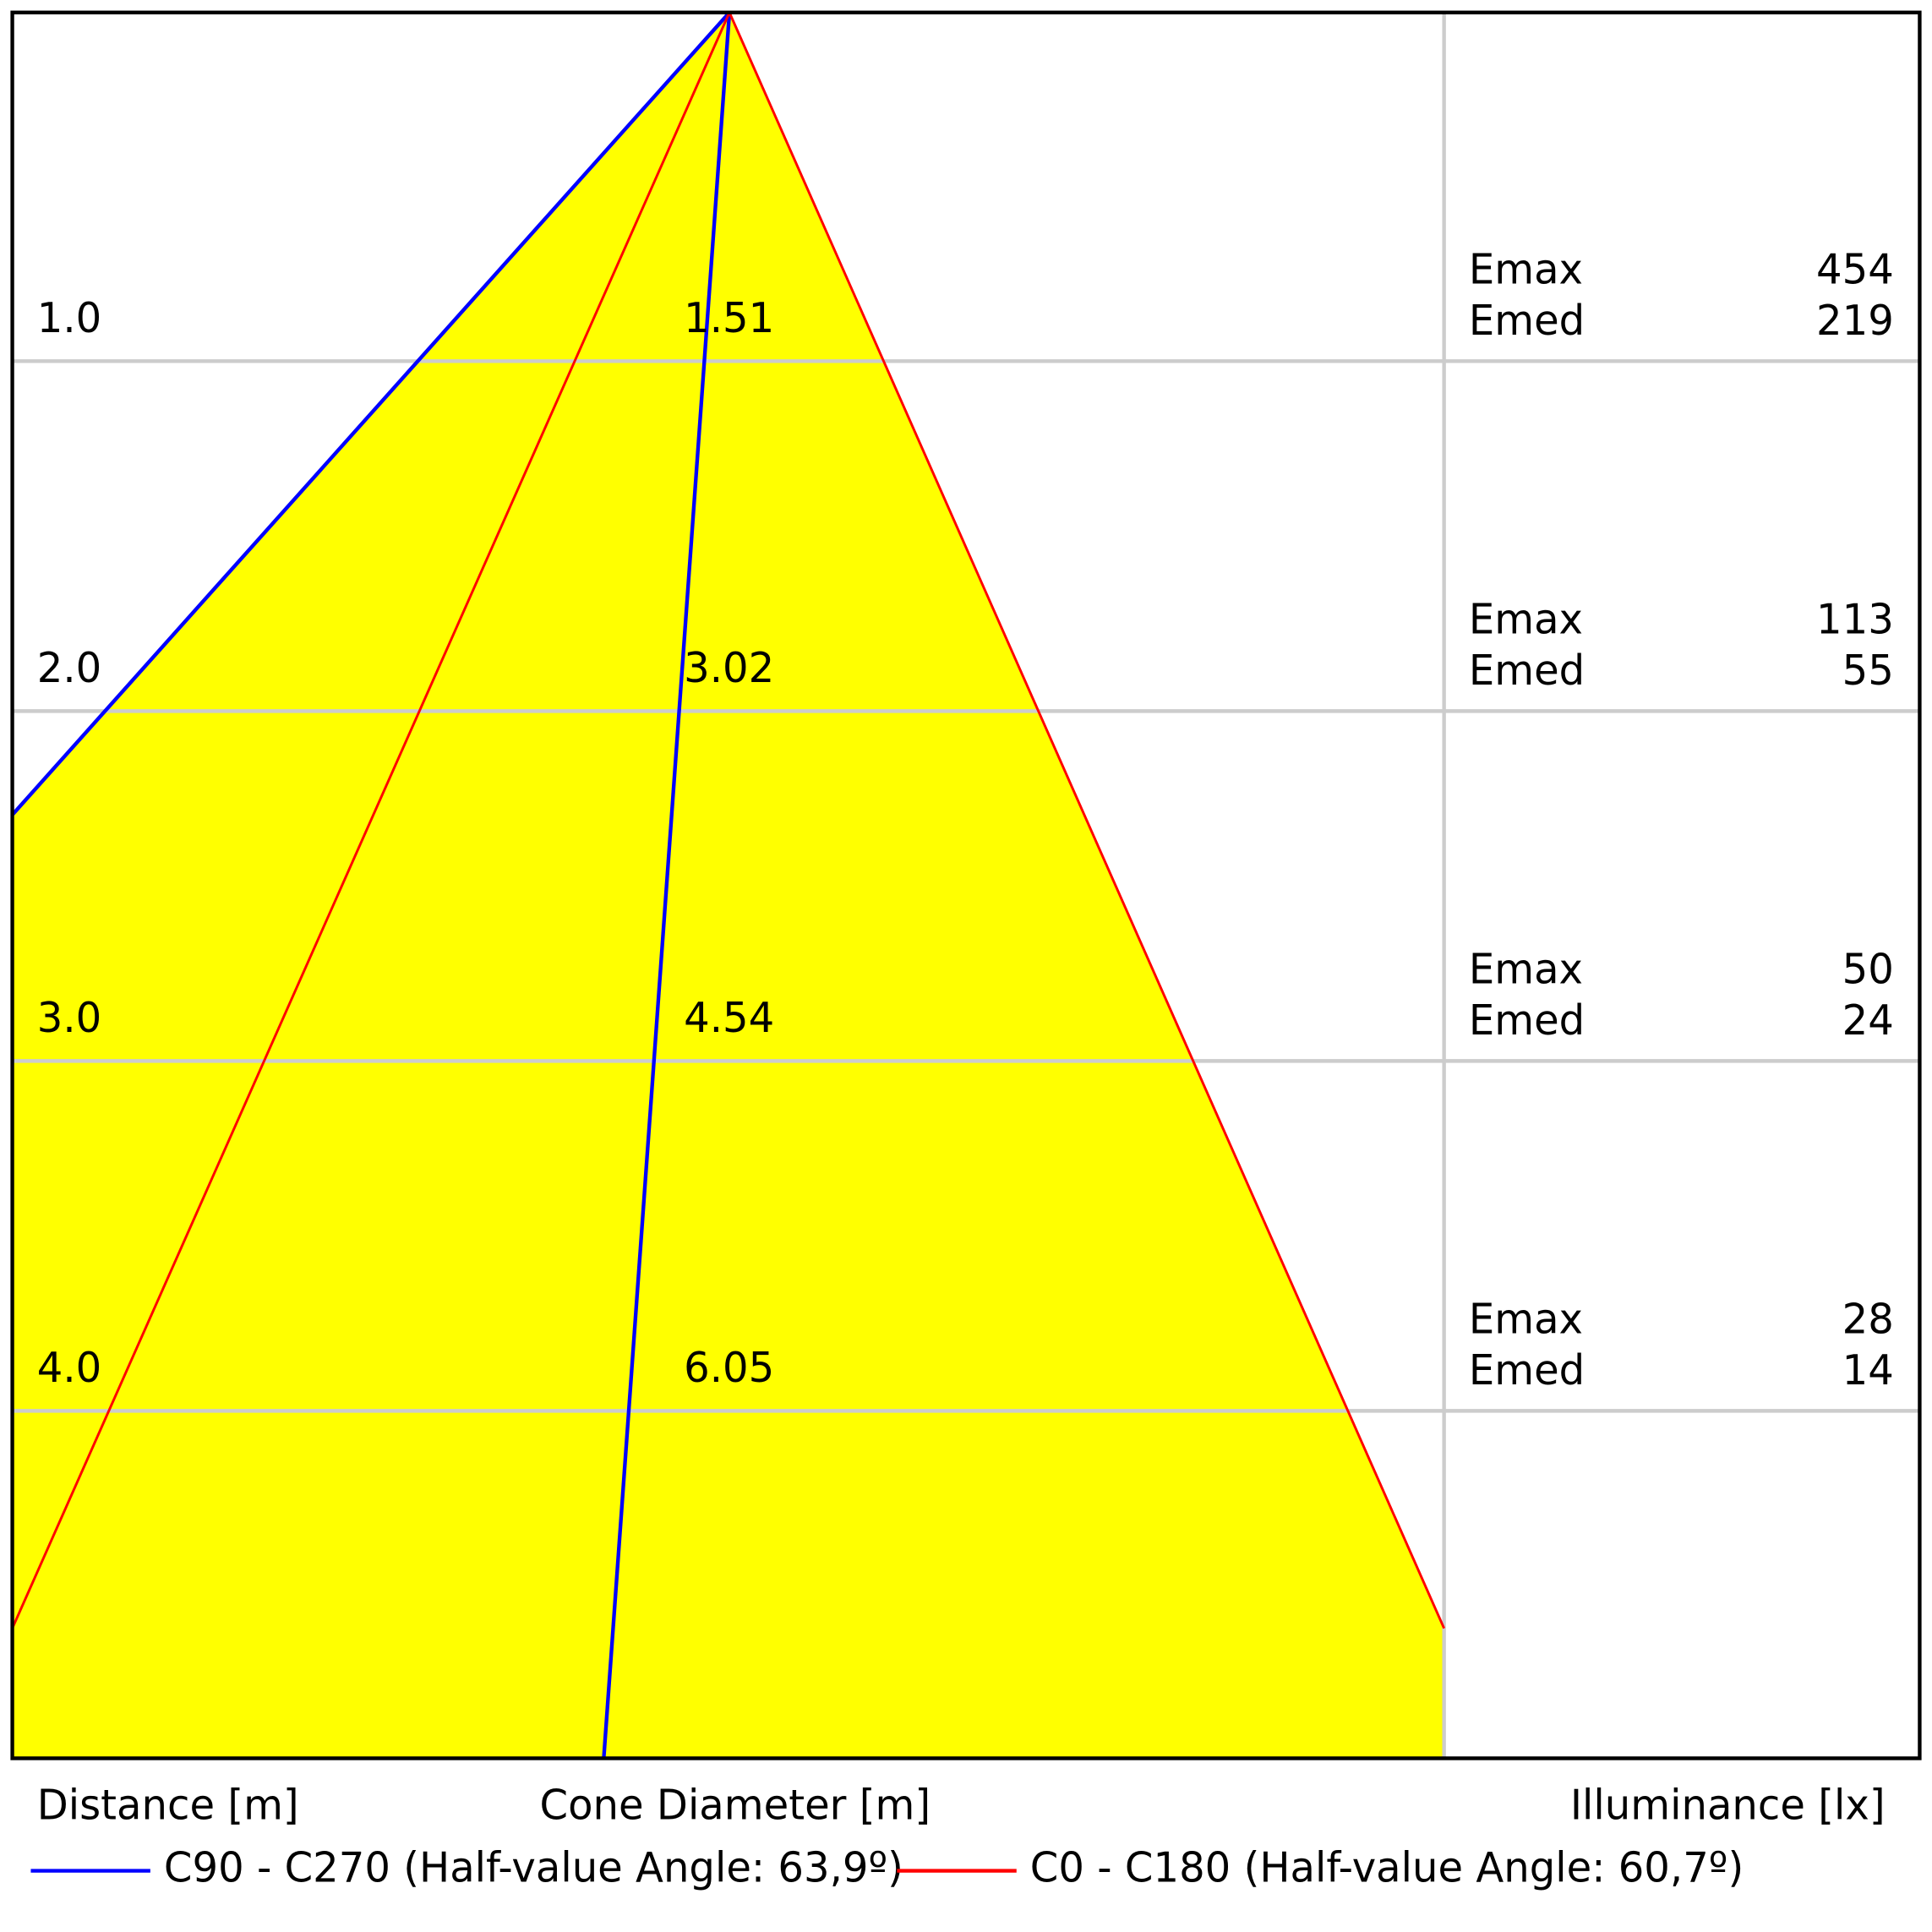  What do you see at coordinates (1868, 969) in the screenshot?
I see `emax-value: 50` at bounding box center [1868, 969].